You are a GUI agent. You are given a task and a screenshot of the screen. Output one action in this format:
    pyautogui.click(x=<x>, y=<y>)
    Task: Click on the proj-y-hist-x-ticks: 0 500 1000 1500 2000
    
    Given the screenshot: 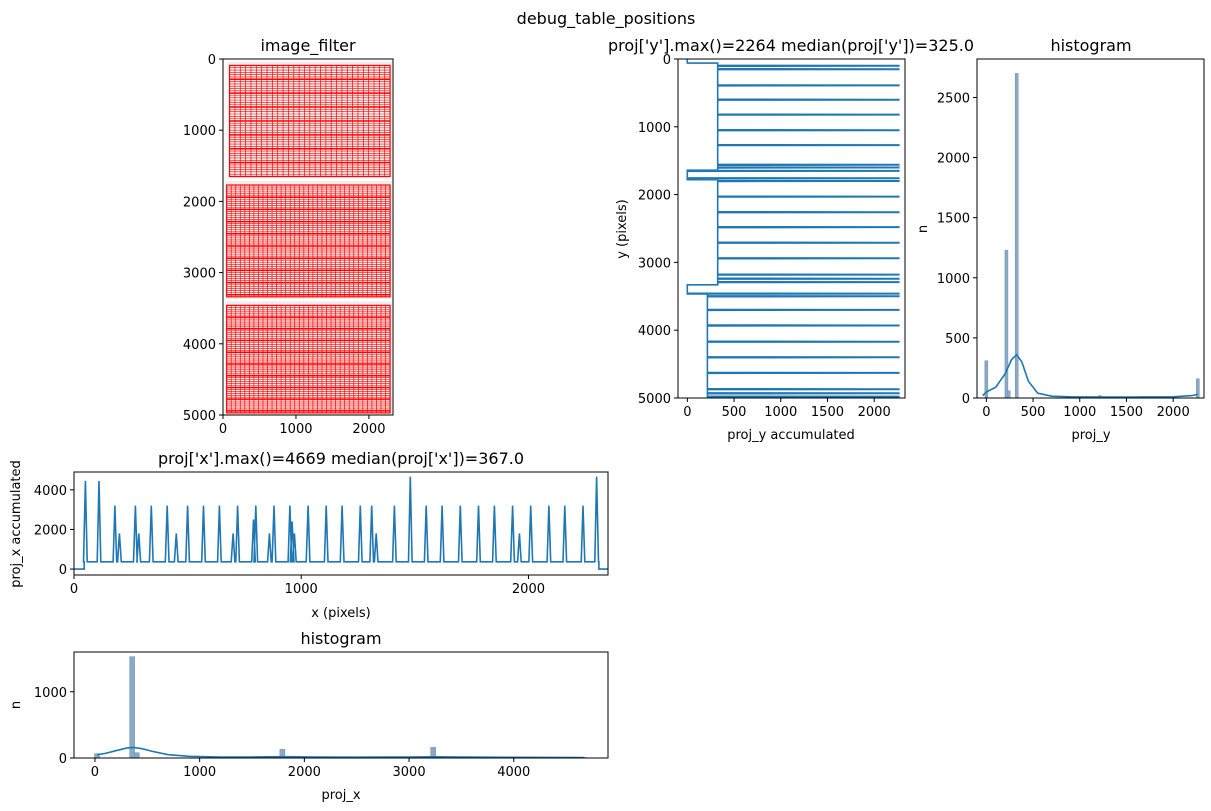 What is the action you would take?
    pyautogui.click(x=1086, y=409)
    